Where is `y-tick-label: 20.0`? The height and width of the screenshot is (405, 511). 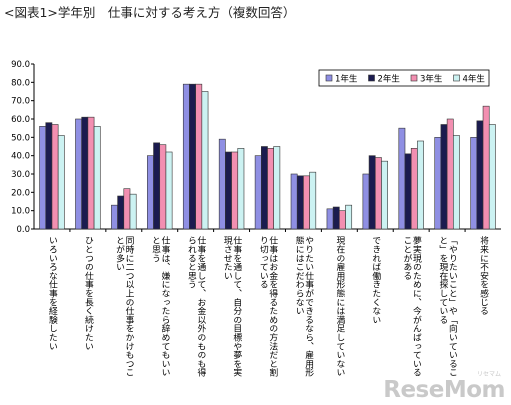 y-tick-label: 20.0 is located at coordinates (20, 193).